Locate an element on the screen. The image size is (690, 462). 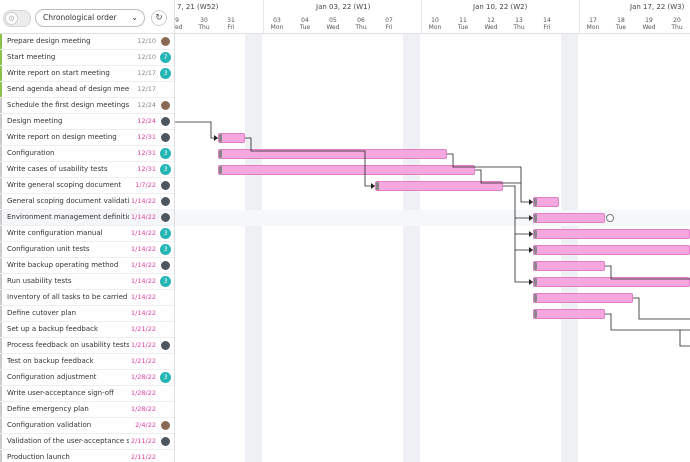
task-row: Prepare design meeting 12/10 is located at coordinates (87, 42).